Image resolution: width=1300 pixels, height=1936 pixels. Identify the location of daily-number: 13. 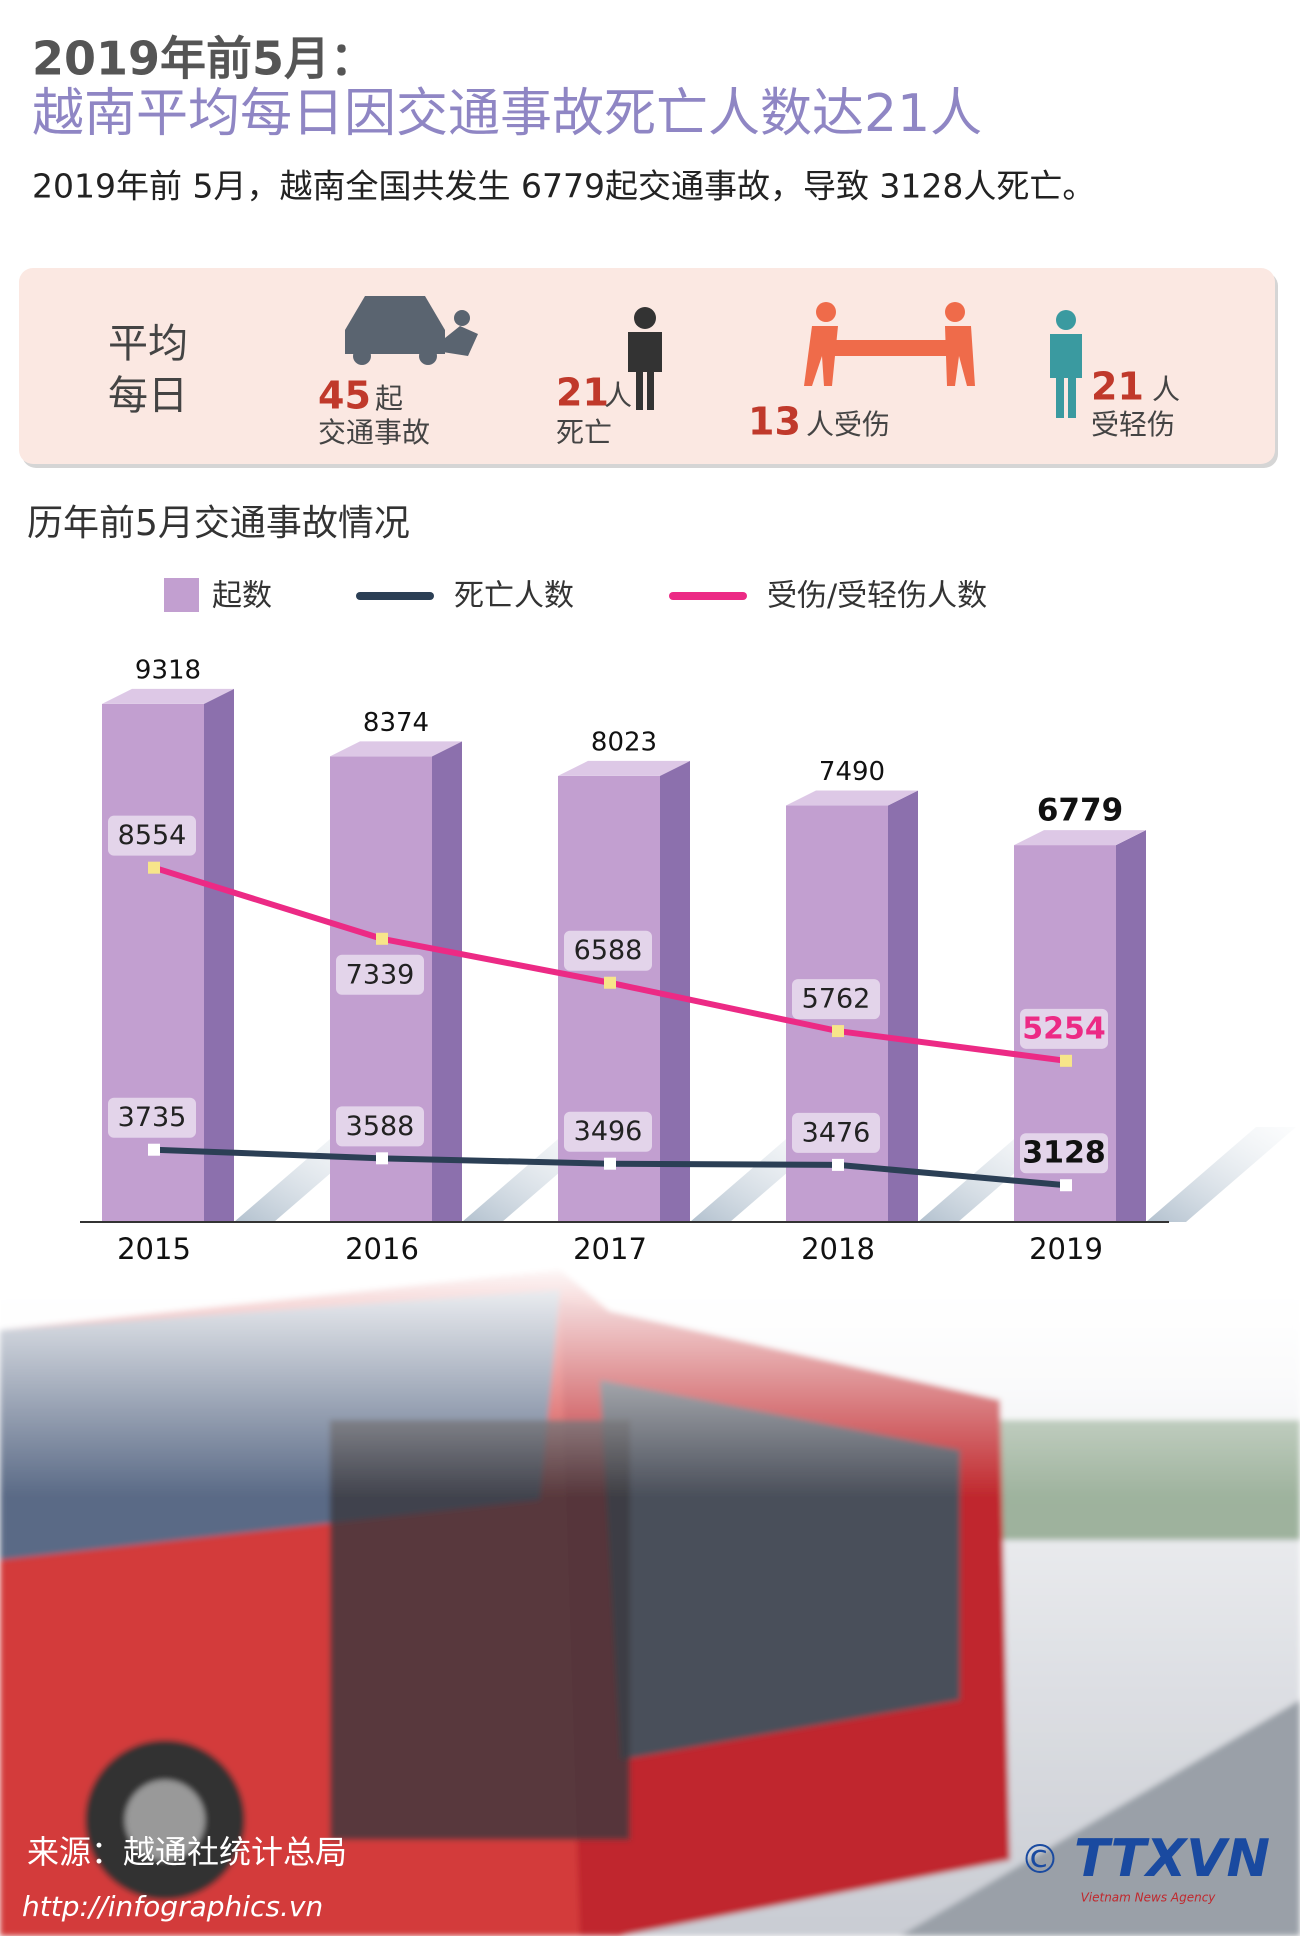
(774, 422).